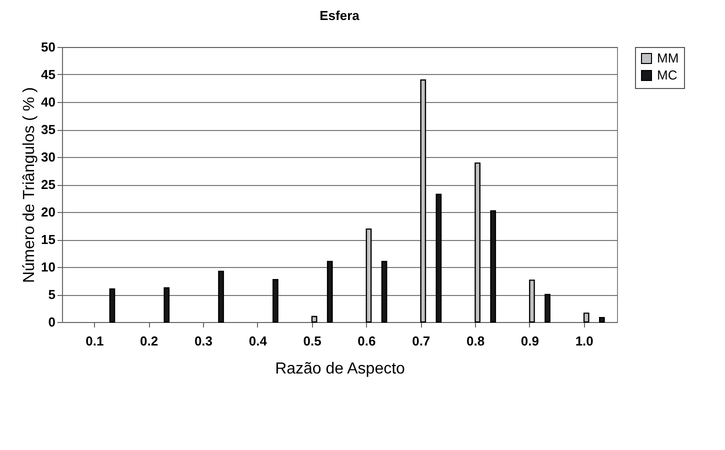 Image resolution: width=725 pixels, height=450 pixels. Describe the element at coordinates (95, 341) in the screenshot. I see `x-tick-label: 0.1` at that location.